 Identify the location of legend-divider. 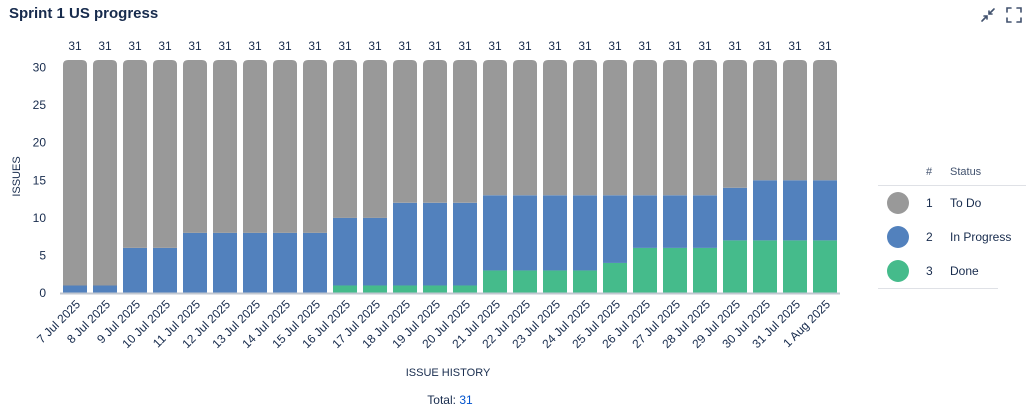
(938, 288).